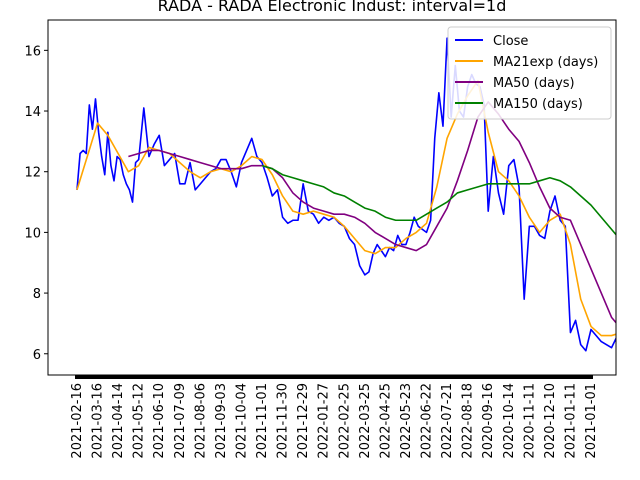 This screenshot has height=480, width=640. What do you see at coordinates (447, 421) in the screenshot?
I see `x-tick-label-18: 2022-07-21` at bounding box center [447, 421].